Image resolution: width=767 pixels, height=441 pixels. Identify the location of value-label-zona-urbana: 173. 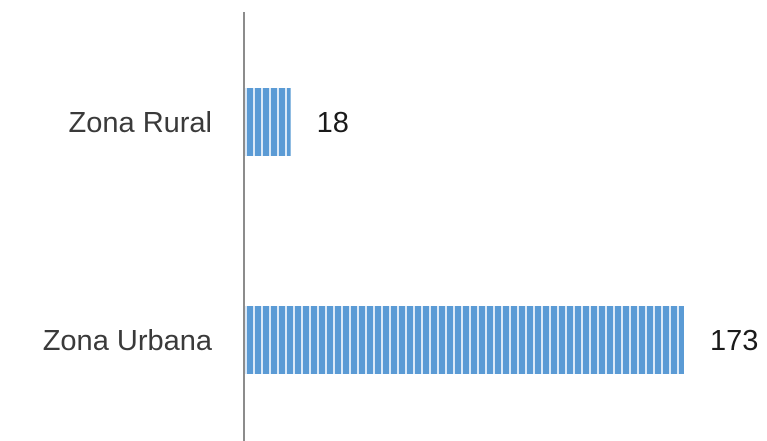
(734, 341).